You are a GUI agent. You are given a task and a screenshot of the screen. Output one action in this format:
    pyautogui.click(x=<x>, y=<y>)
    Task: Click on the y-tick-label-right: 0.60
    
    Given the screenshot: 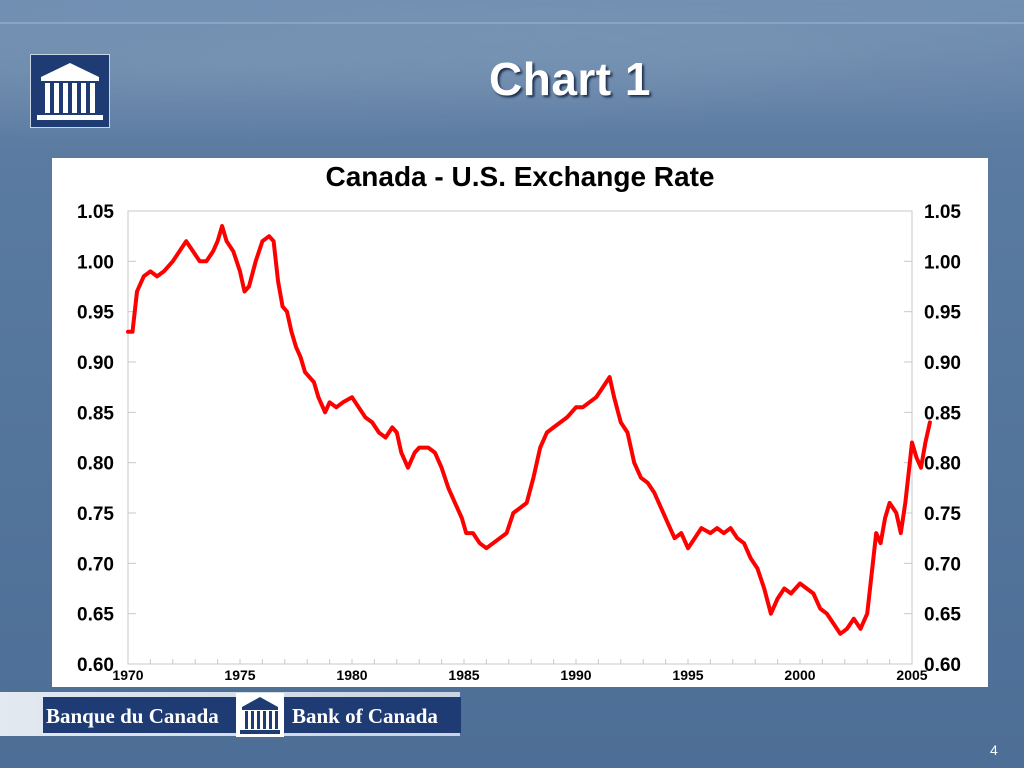 What is the action you would take?
    pyautogui.click(x=942, y=665)
    